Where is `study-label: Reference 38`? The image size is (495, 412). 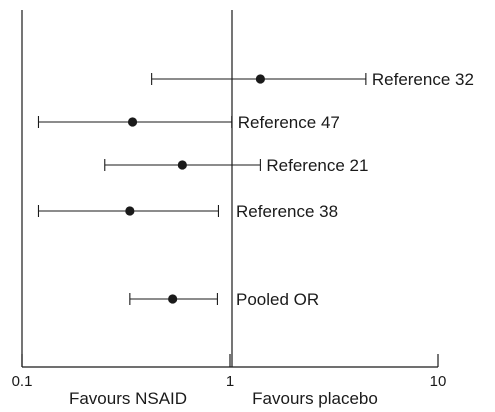
study-label: Reference 38 is located at coordinates (287, 211).